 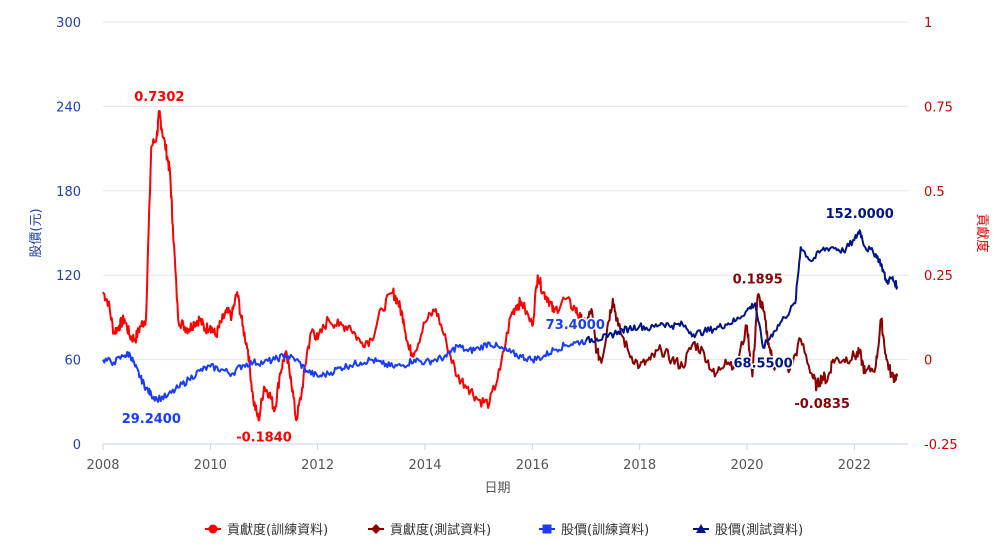 What do you see at coordinates (758, 280) in the screenshot?
I see `data-label: 0.1895` at bounding box center [758, 280].